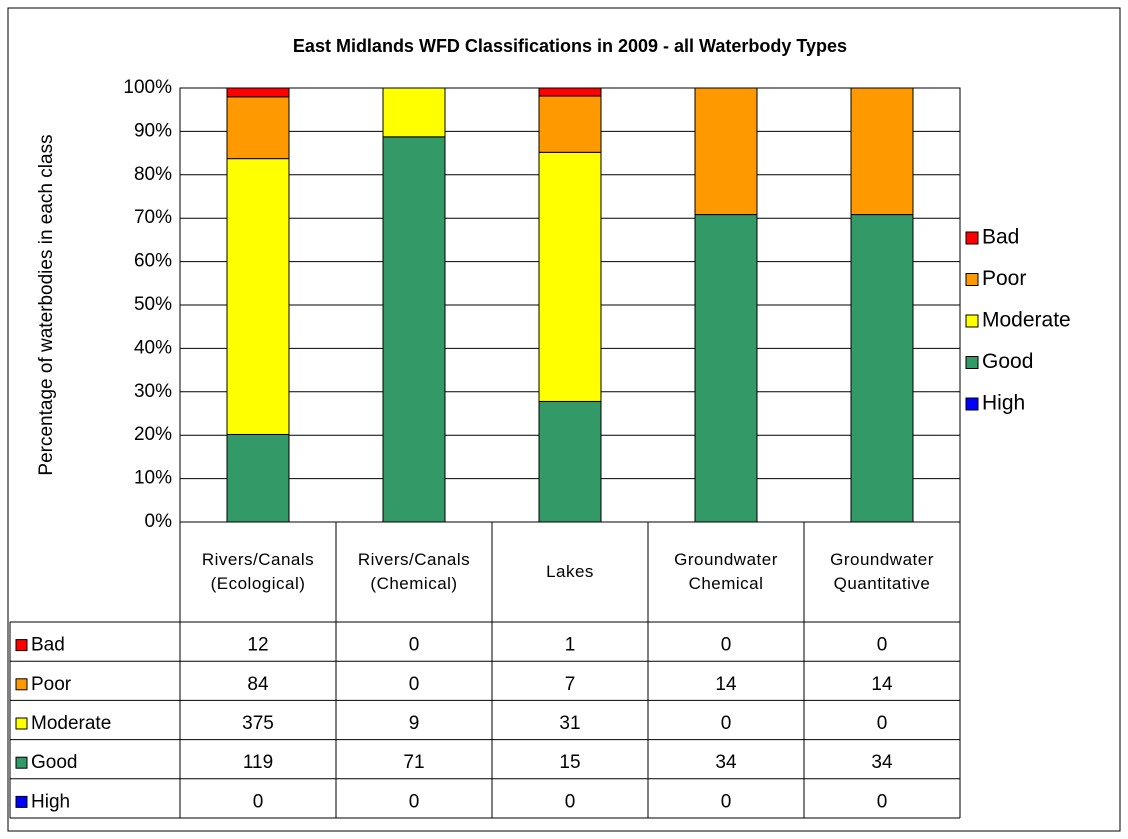 This screenshot has width=1128, height=839. Describe the element at coordinates (569, 762) in the screenshot. I see `table-value: 15` at that location.